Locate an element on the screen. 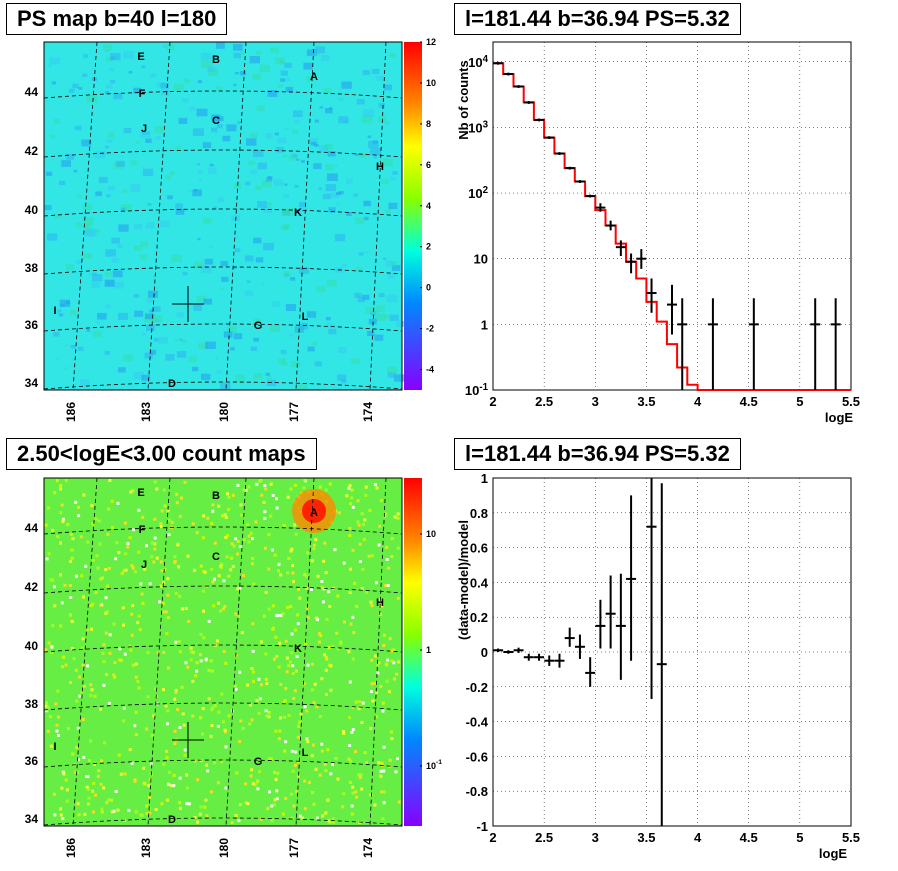 This screenshot has height=871, width=898. source-label-k: K is located at coordinates (298, 649).